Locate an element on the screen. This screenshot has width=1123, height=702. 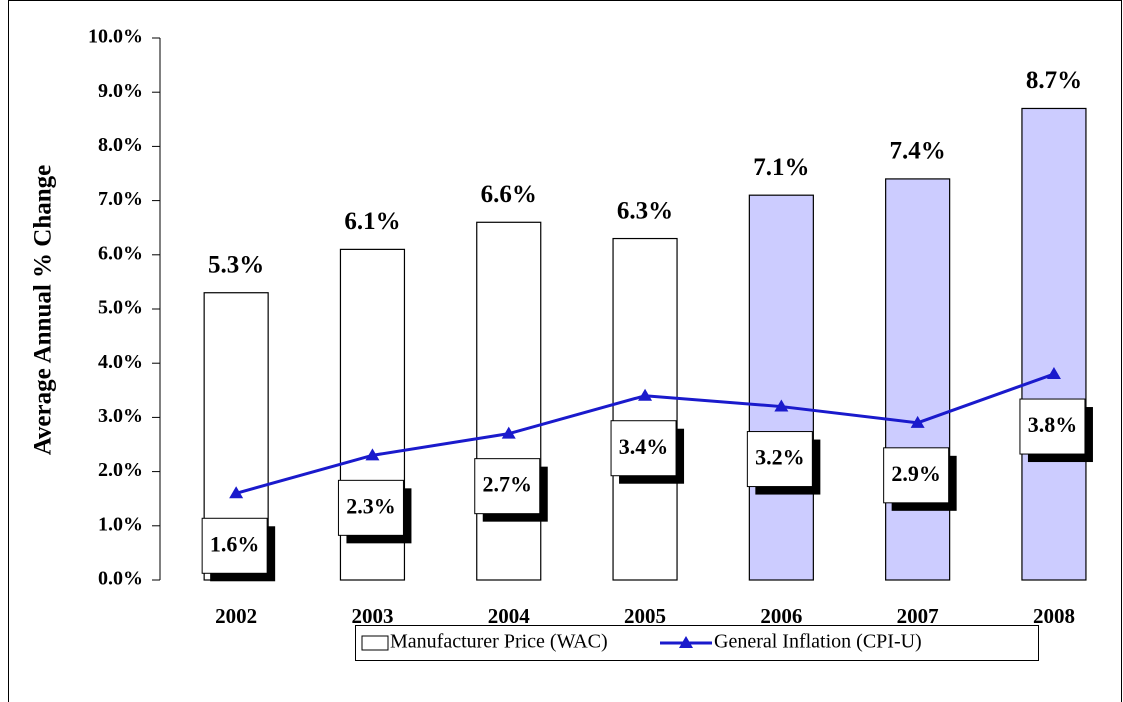
bar-value-label: 6.3% is located at coordinates (645, 210).